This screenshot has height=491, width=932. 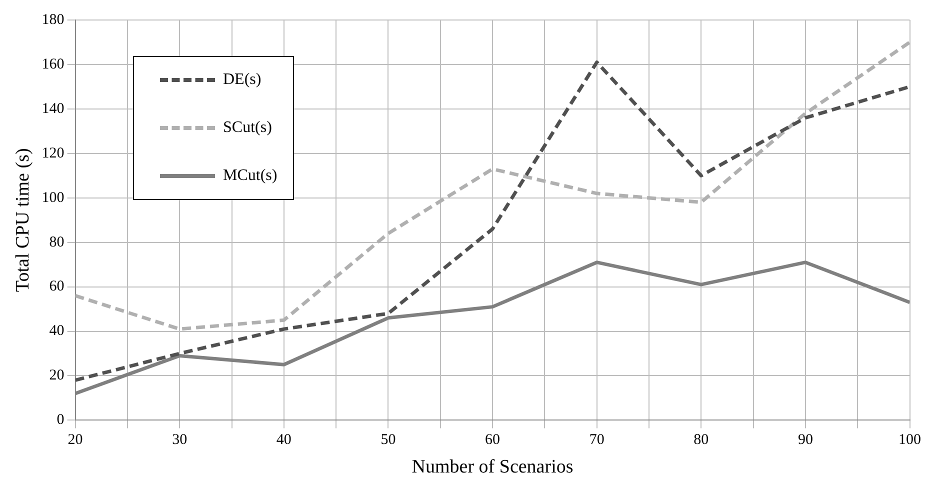 What do you see at coordinates (805, 440) in the screenshot?
I see `x-tick-label: 90` at bounding box center [805, 440].